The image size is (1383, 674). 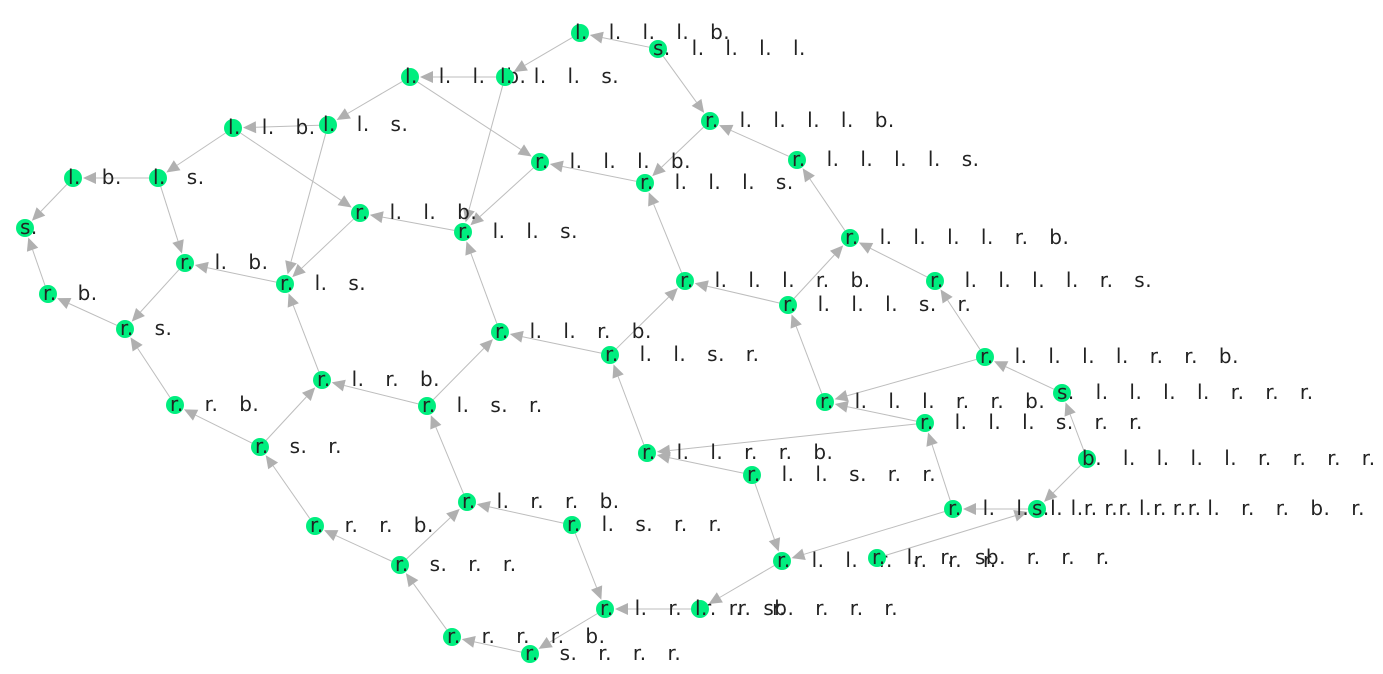 What do you see at coordinates (839, 474) in the screenshot?
I see `graph-node: r. l. l. s. r. r.` at bounding box center [839, 474].